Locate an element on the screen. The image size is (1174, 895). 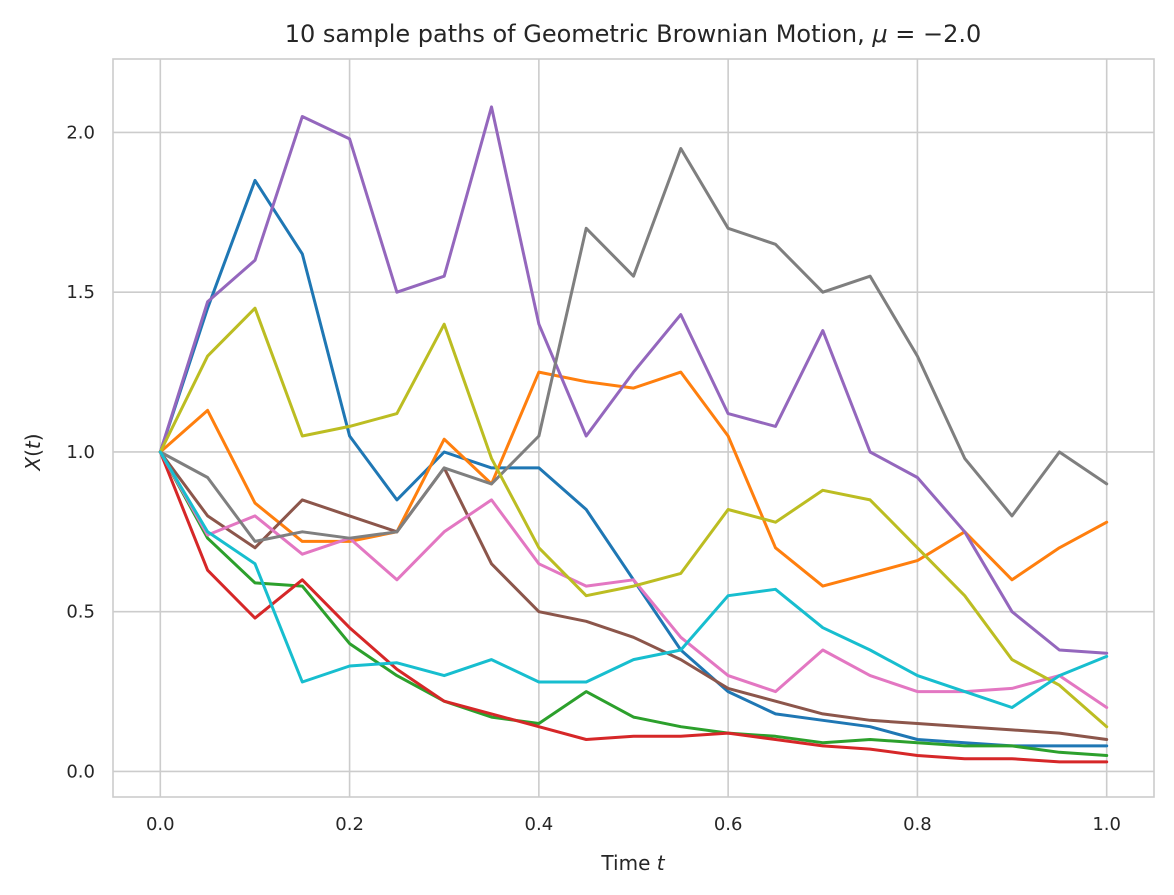
y-tick-label: 1.5 is located at coordinates (80, 292).